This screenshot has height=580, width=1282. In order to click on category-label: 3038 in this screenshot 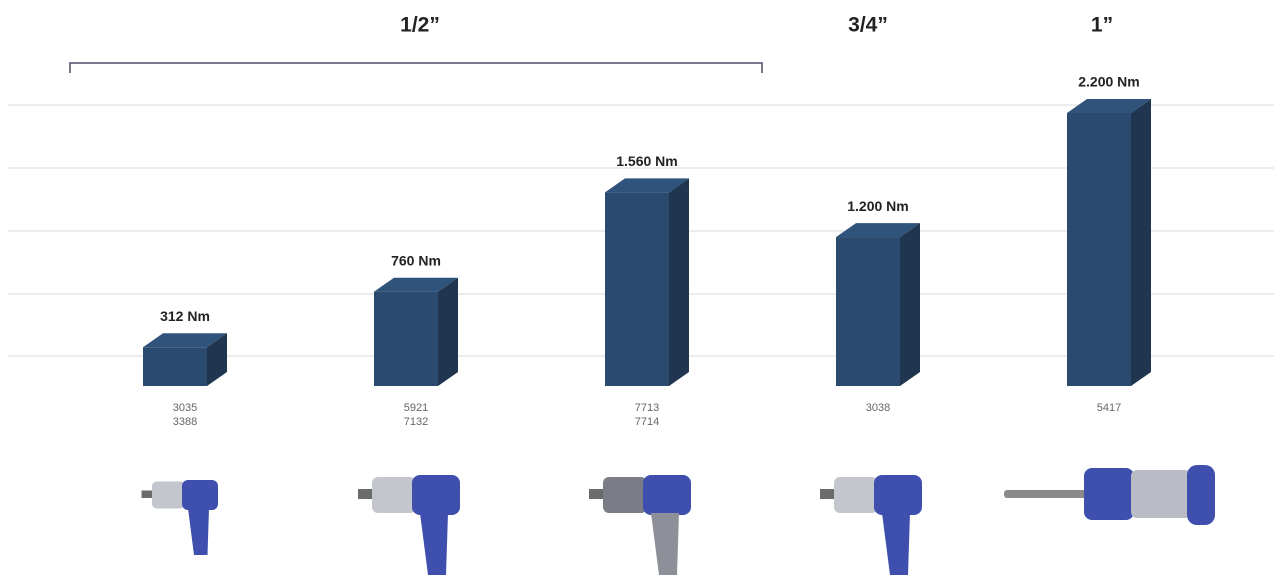, I will do `click(878, 408)`.